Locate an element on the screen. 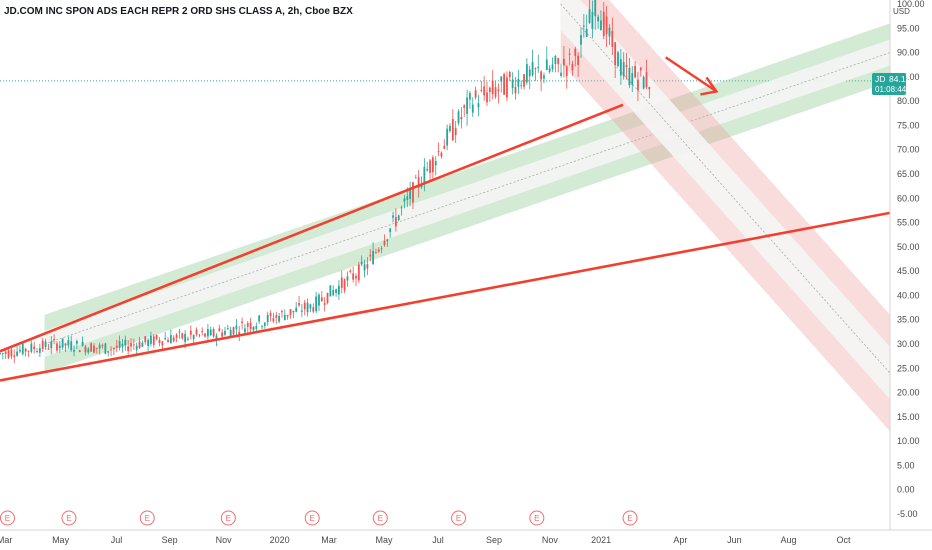  price-tick-label: 25.00 is located at coordinates (908, 368).